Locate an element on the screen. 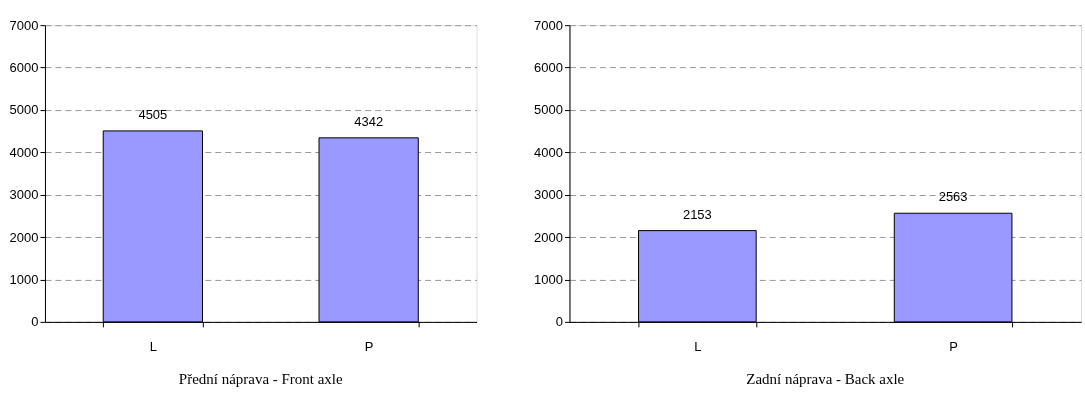  data-label: 4505 is located at coordinates (153, 114).